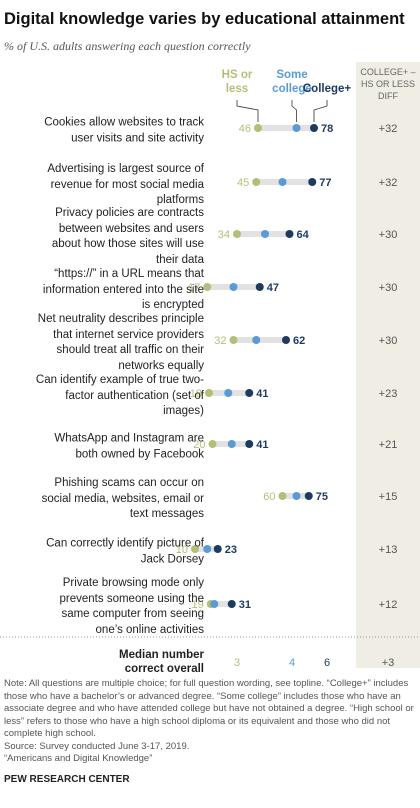 This screenshot has width=420, height=808. What do you see at coordinates (199, 445) in the screenshot?
I see `value-label: 20` at bounding box center [199, 445].